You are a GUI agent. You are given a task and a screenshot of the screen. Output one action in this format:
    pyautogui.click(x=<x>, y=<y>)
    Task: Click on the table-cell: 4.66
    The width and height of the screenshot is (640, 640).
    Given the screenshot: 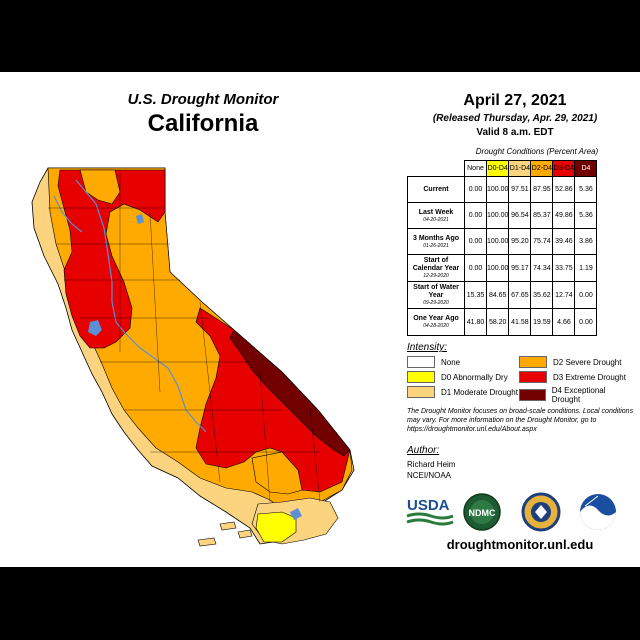 What is the action you would take?
    pyautogui.click(x=564, y=322)
    